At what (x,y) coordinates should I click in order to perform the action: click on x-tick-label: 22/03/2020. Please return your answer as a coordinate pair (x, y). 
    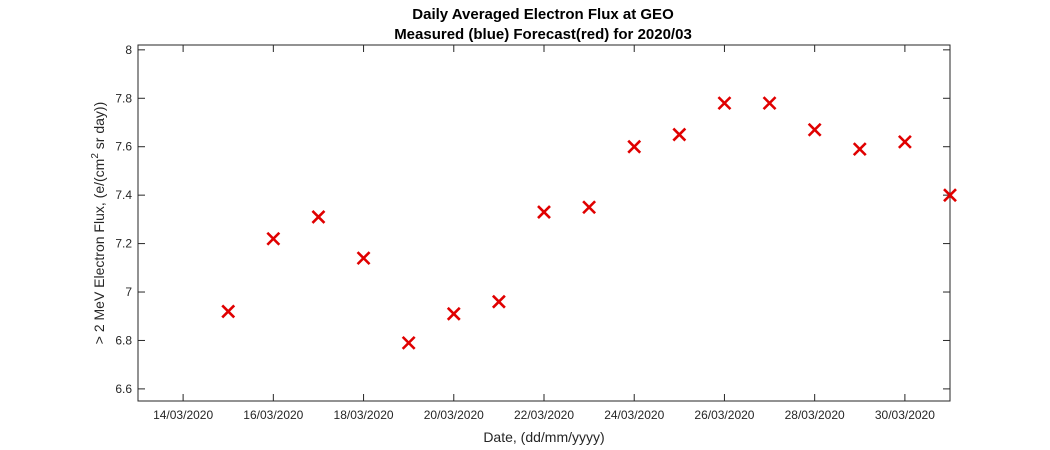
    Looking at the image, I should click on (544, 415).